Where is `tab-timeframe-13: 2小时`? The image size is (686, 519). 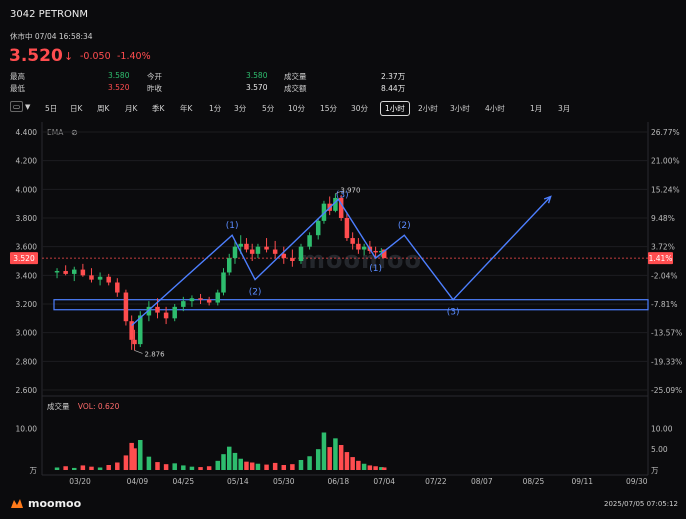 tab-timeframe-13: 2小时 is located at coordinates (428, 108).